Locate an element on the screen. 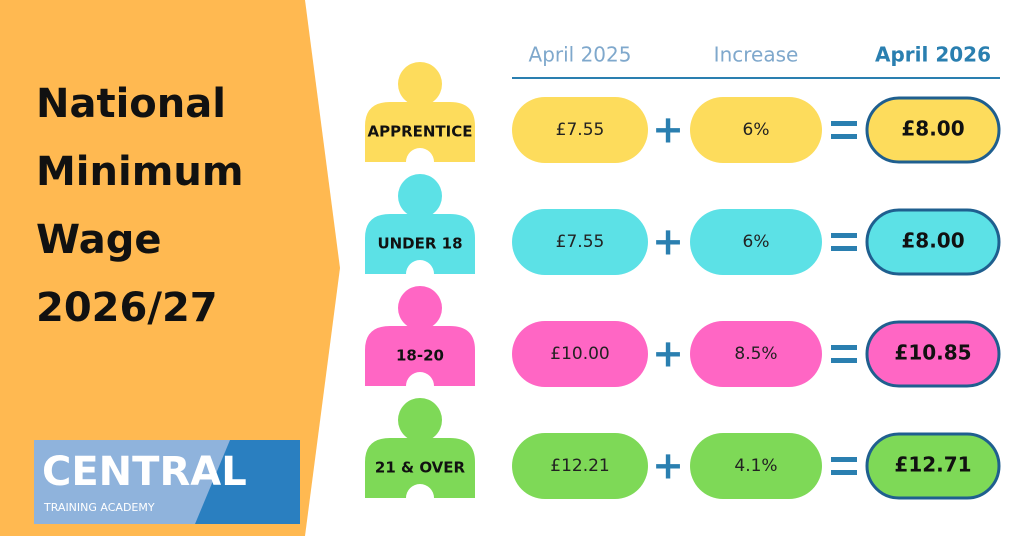 Image resolution: width=1024 pixels, height=540 pixels. column-header: Increase is located at coordinates (756, 55).